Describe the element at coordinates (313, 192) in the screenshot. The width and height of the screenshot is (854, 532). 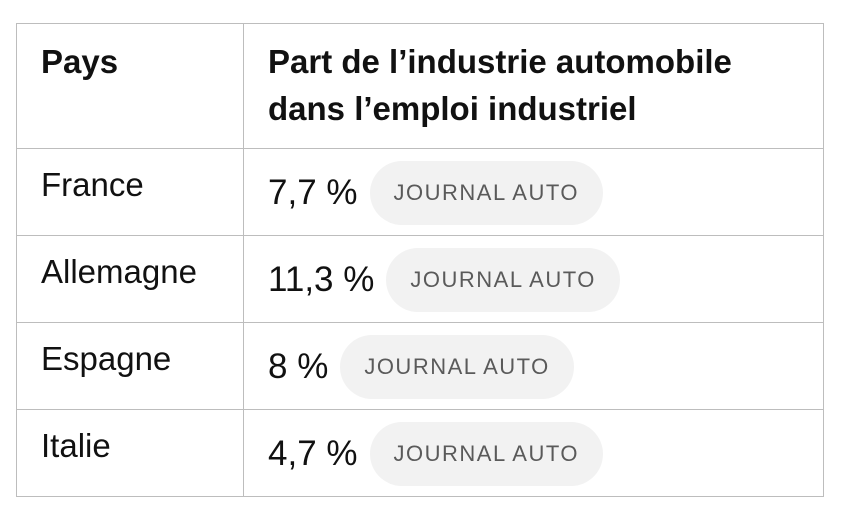
I see `share-value: 7,7 %` at that location.